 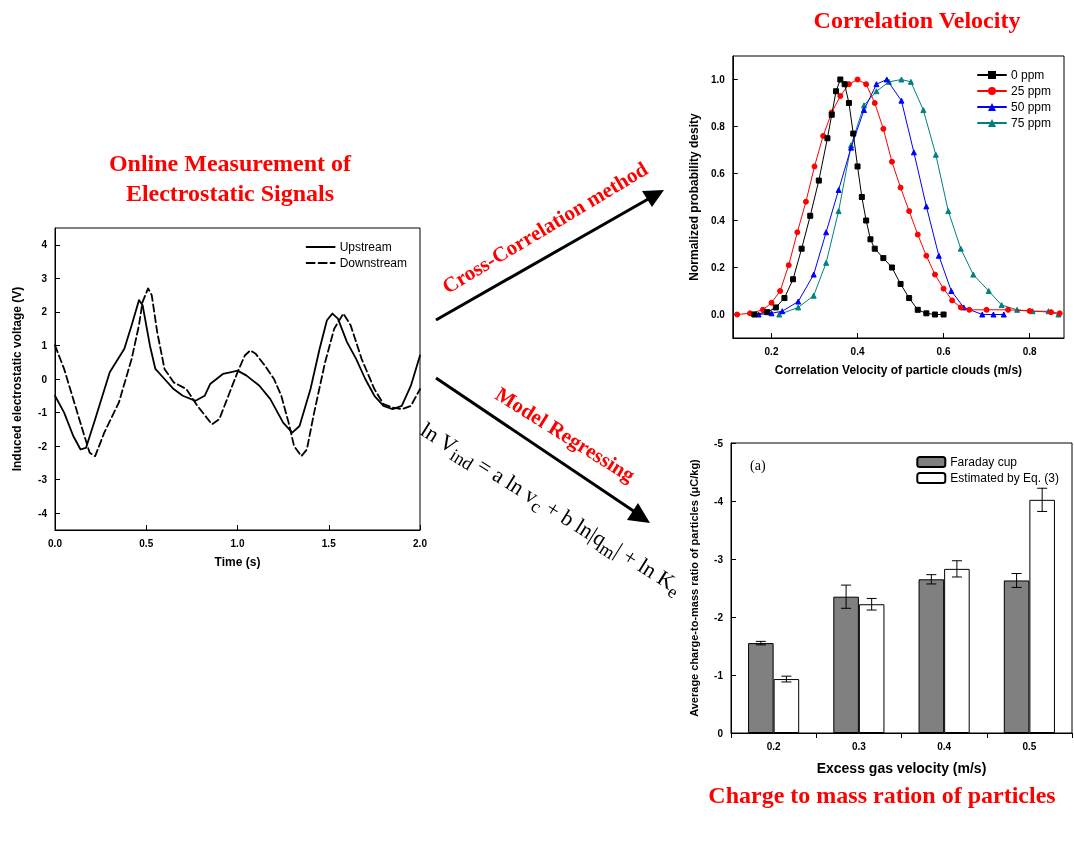 I want to click on x-tick-label: 1.5, so click(x=329, y=543).